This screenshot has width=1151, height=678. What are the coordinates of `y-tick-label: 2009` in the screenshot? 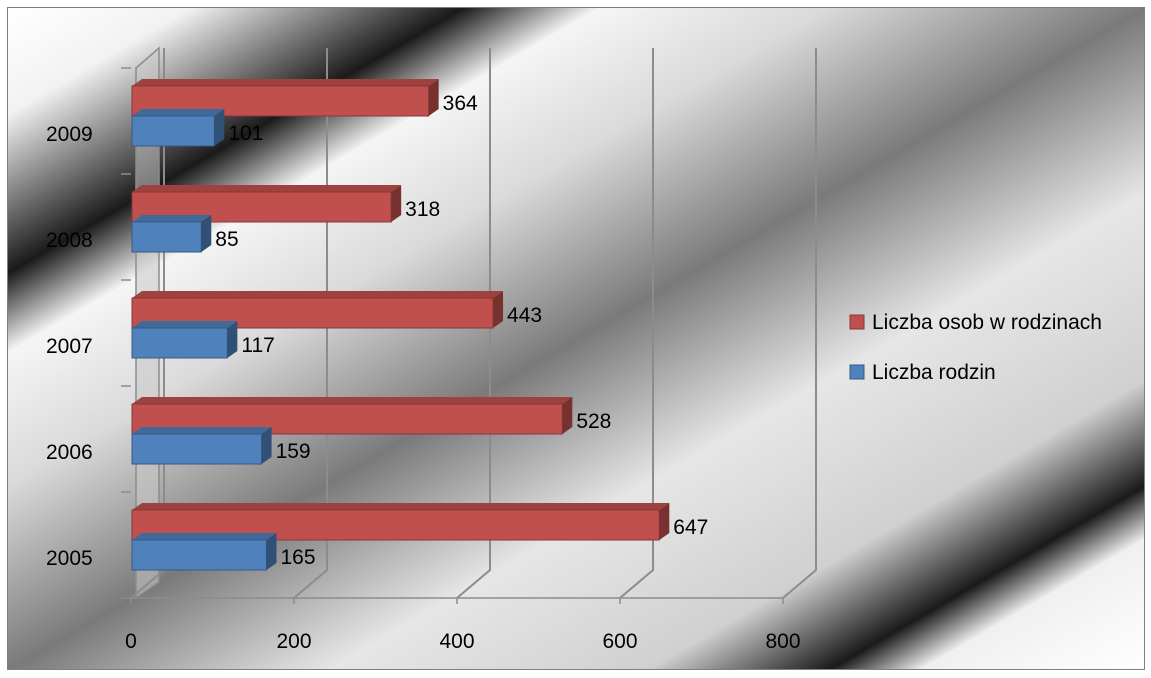 It's located at (69, 134).